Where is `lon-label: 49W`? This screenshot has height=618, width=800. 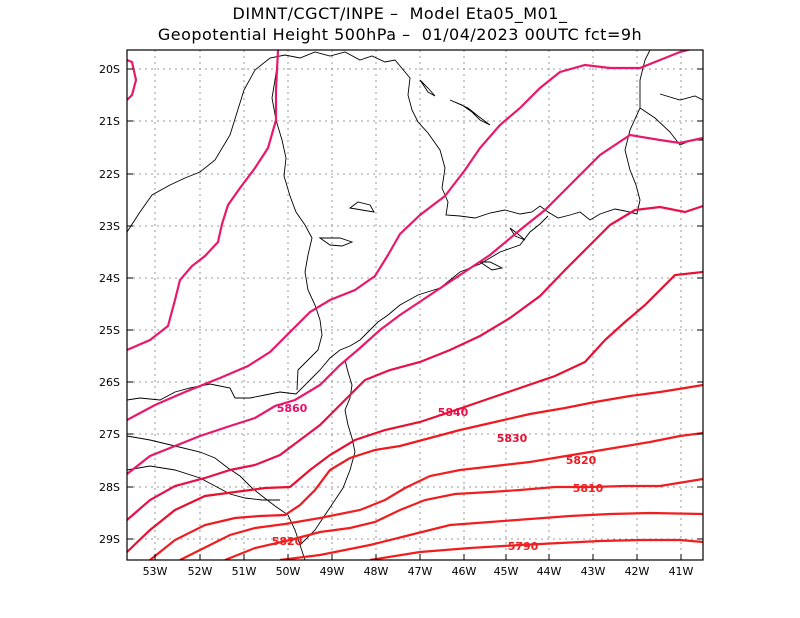 lon-label: 49W is located at coordinates (332, 571).